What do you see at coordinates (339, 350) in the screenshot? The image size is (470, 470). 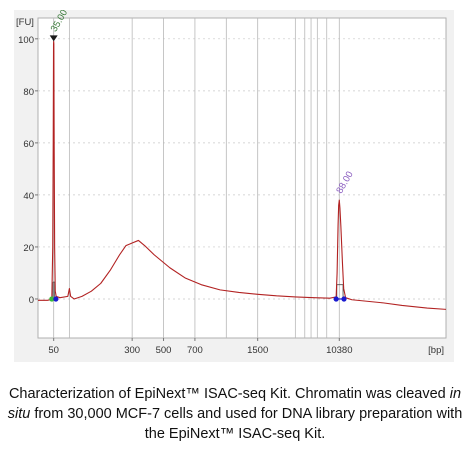 I see `x-tick-label: 10380` at bounding box center [339, 350].